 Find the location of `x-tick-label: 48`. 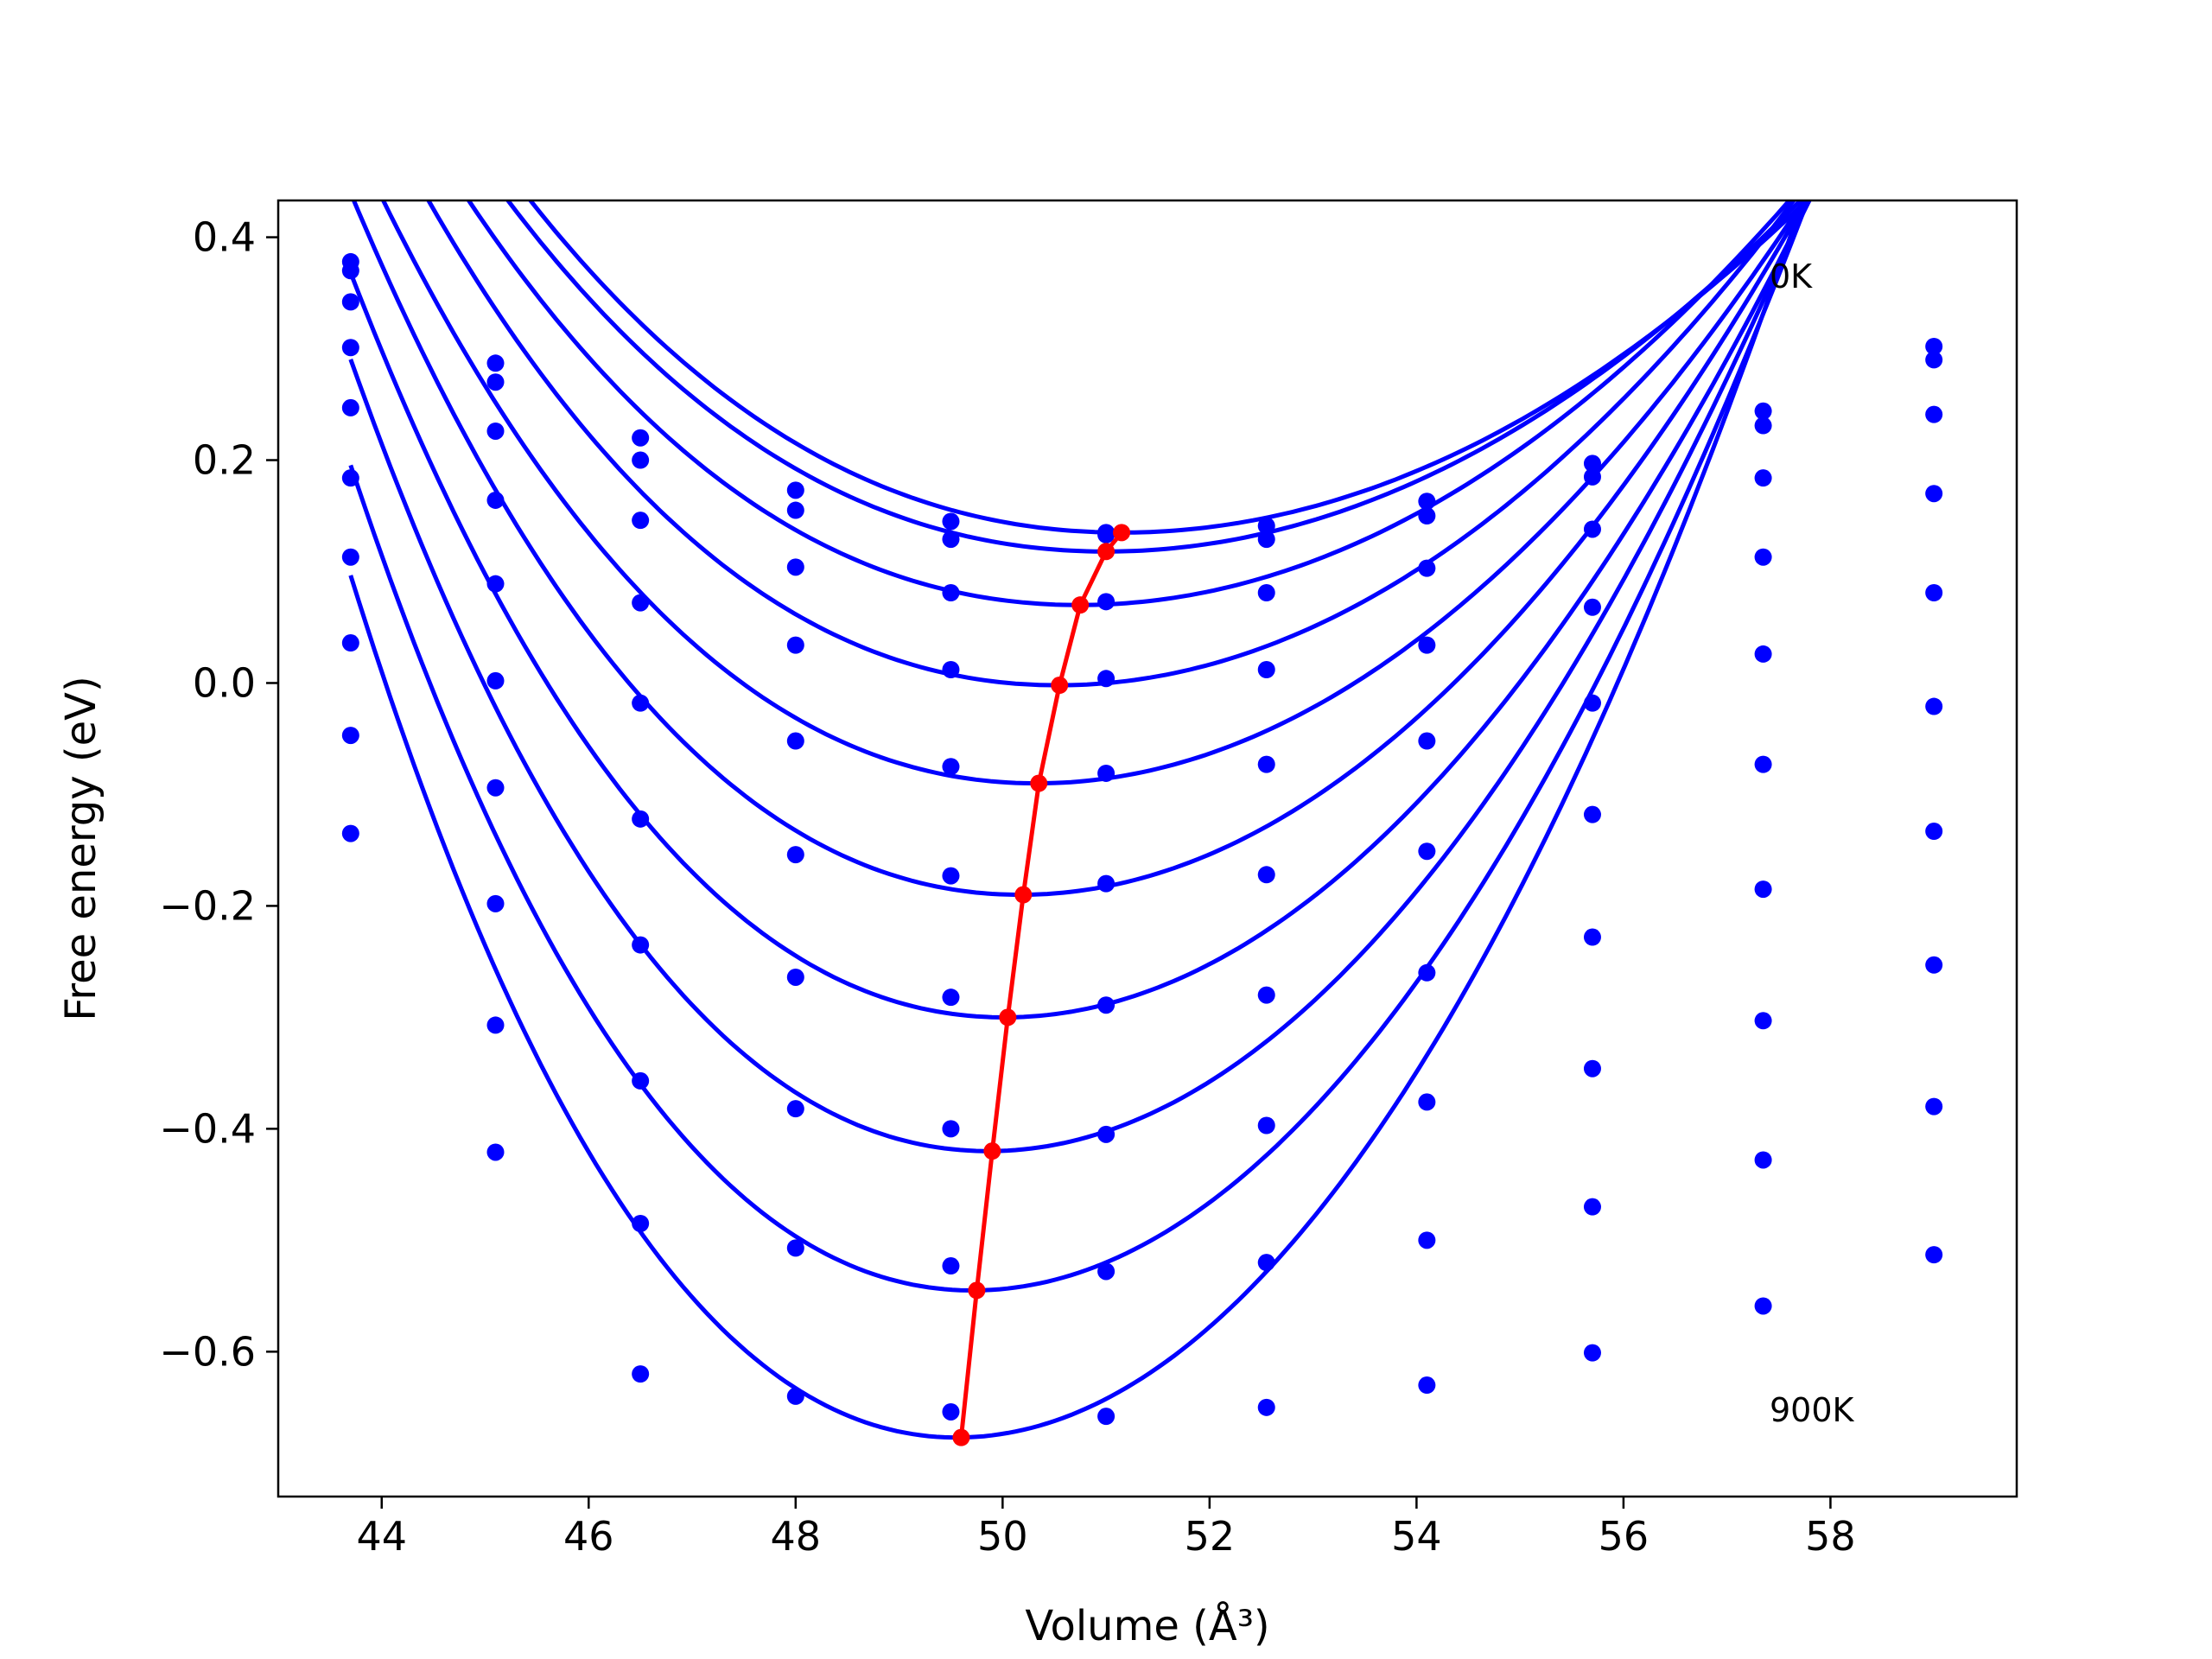

x-tick-label: 48 is located at coordinates (796, 1536).